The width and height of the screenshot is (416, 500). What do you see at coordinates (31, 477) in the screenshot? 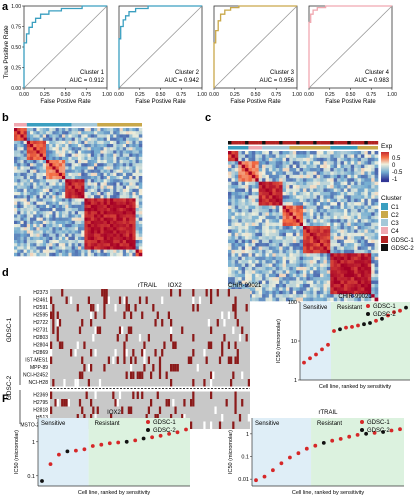
I see `y-tick-label: 0.1` at bounding box center [31, 477].